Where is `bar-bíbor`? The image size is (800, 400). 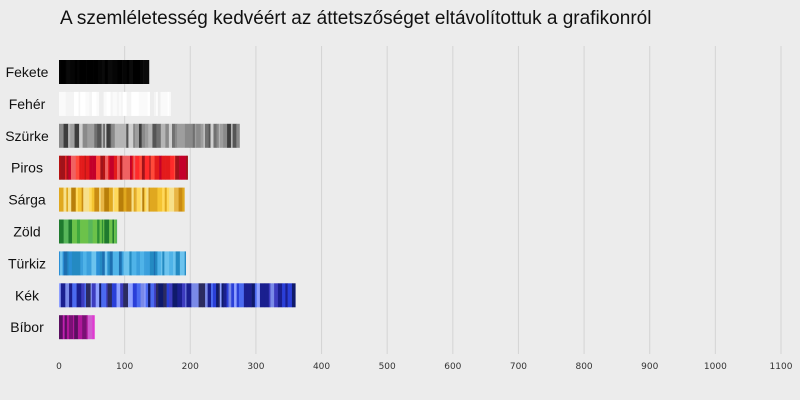 bar-bíbor is located at coordinates (77, 327).